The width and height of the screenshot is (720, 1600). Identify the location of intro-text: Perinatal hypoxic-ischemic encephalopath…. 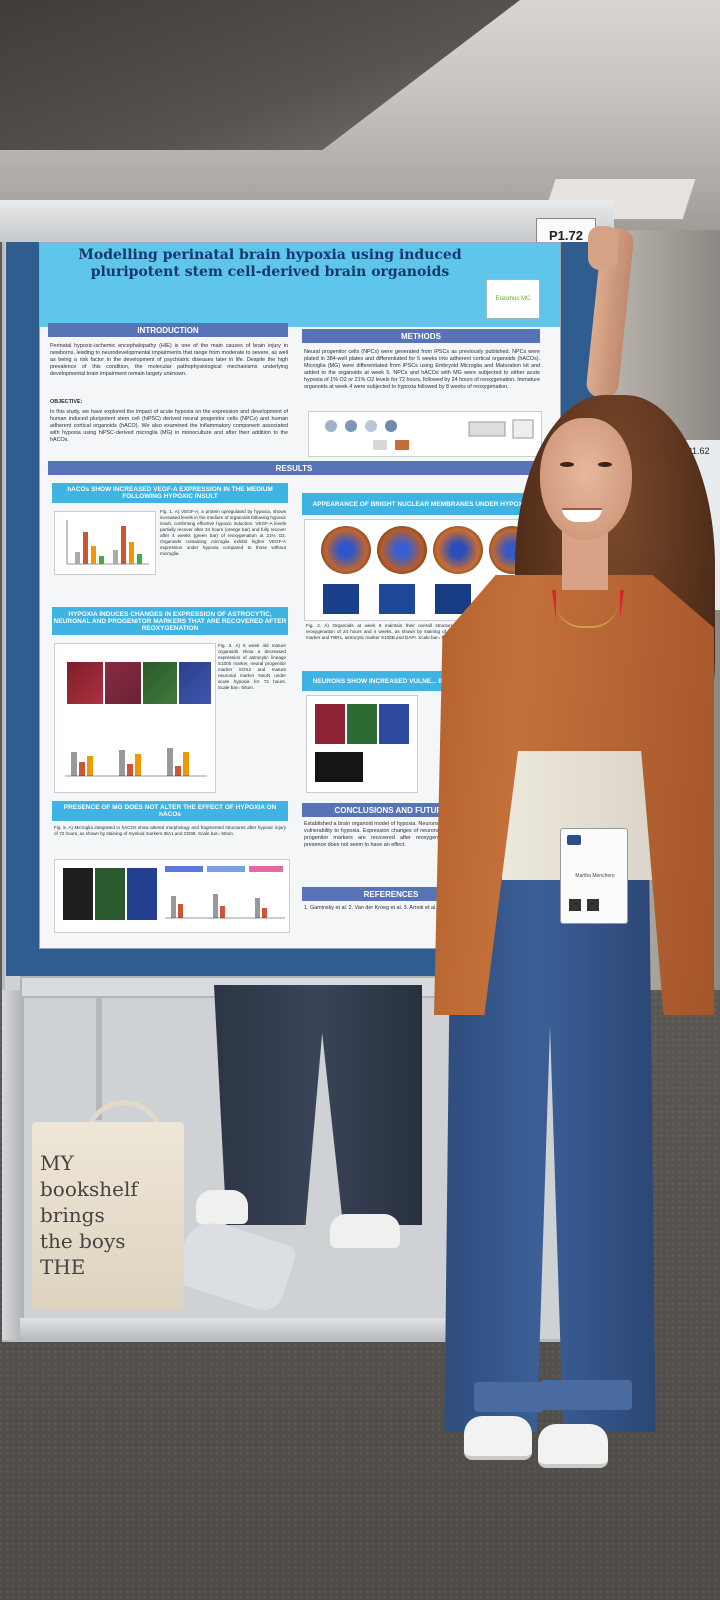
(169, 360).